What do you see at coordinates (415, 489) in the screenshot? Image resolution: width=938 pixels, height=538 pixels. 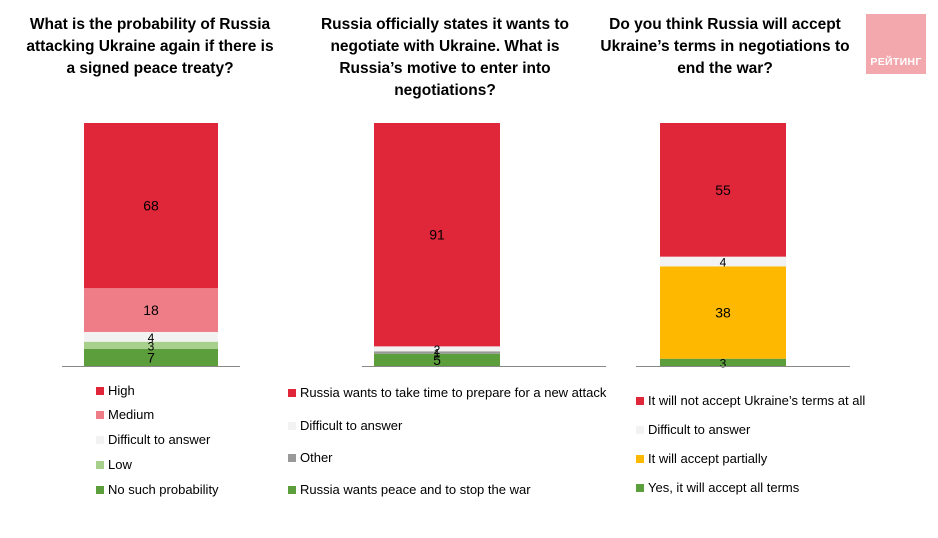 I see `legend-label: Russia wants peace and to stop the war` at bounding box center [415, 489].